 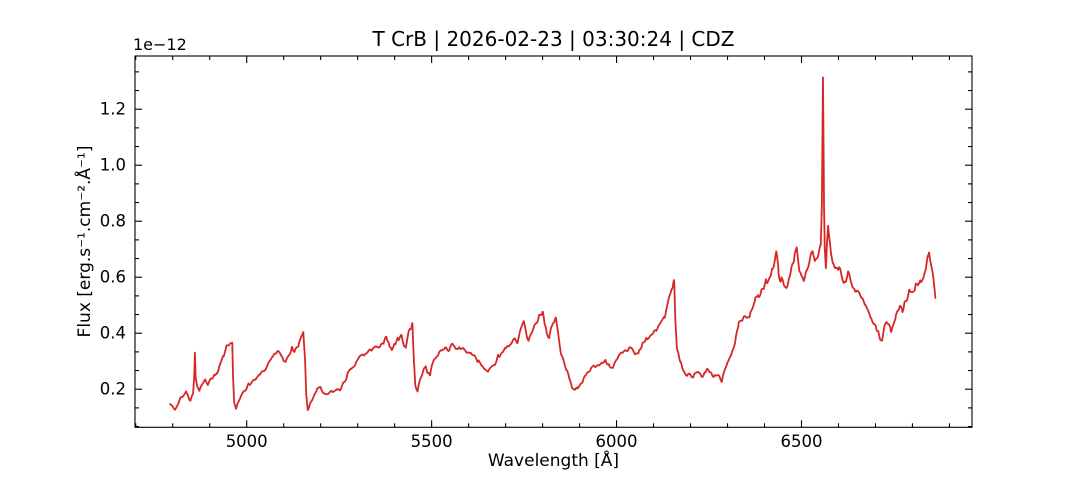 I want to click on x-tick-label: 6000, so click(x=617, y=441).